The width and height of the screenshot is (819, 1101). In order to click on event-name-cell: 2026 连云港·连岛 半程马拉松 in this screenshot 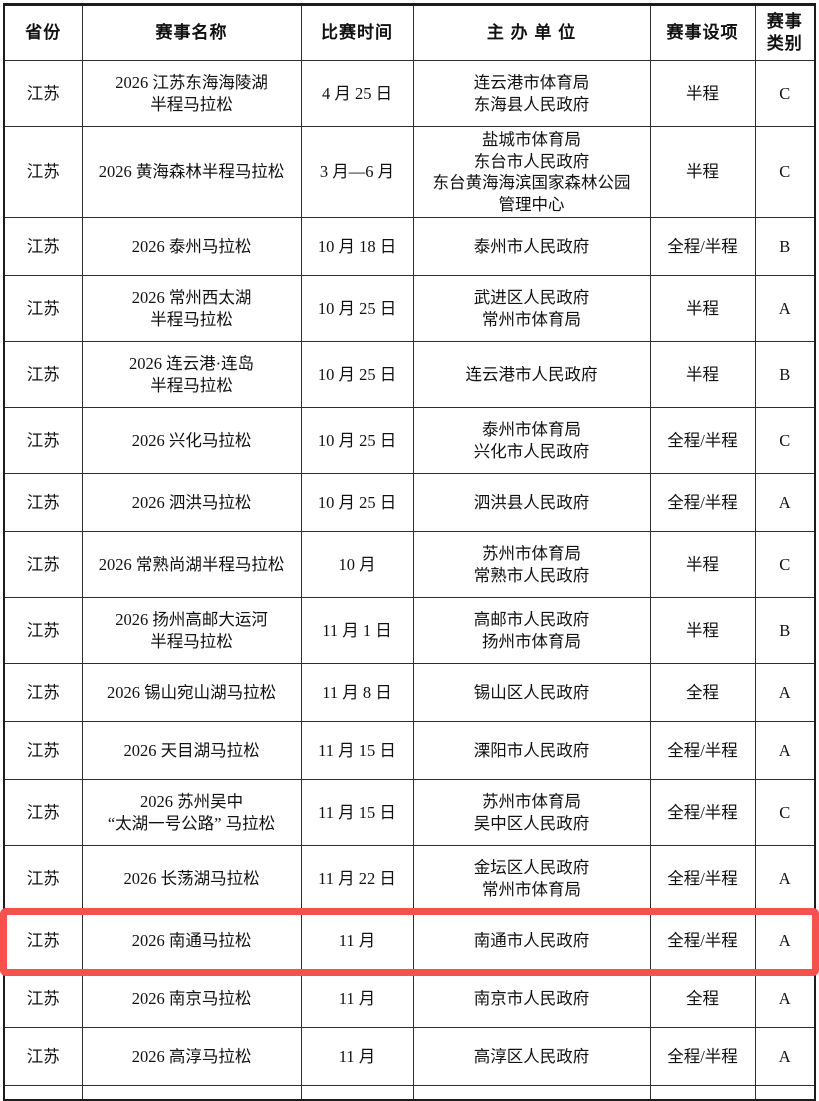, I will do `click(191, 374)`.